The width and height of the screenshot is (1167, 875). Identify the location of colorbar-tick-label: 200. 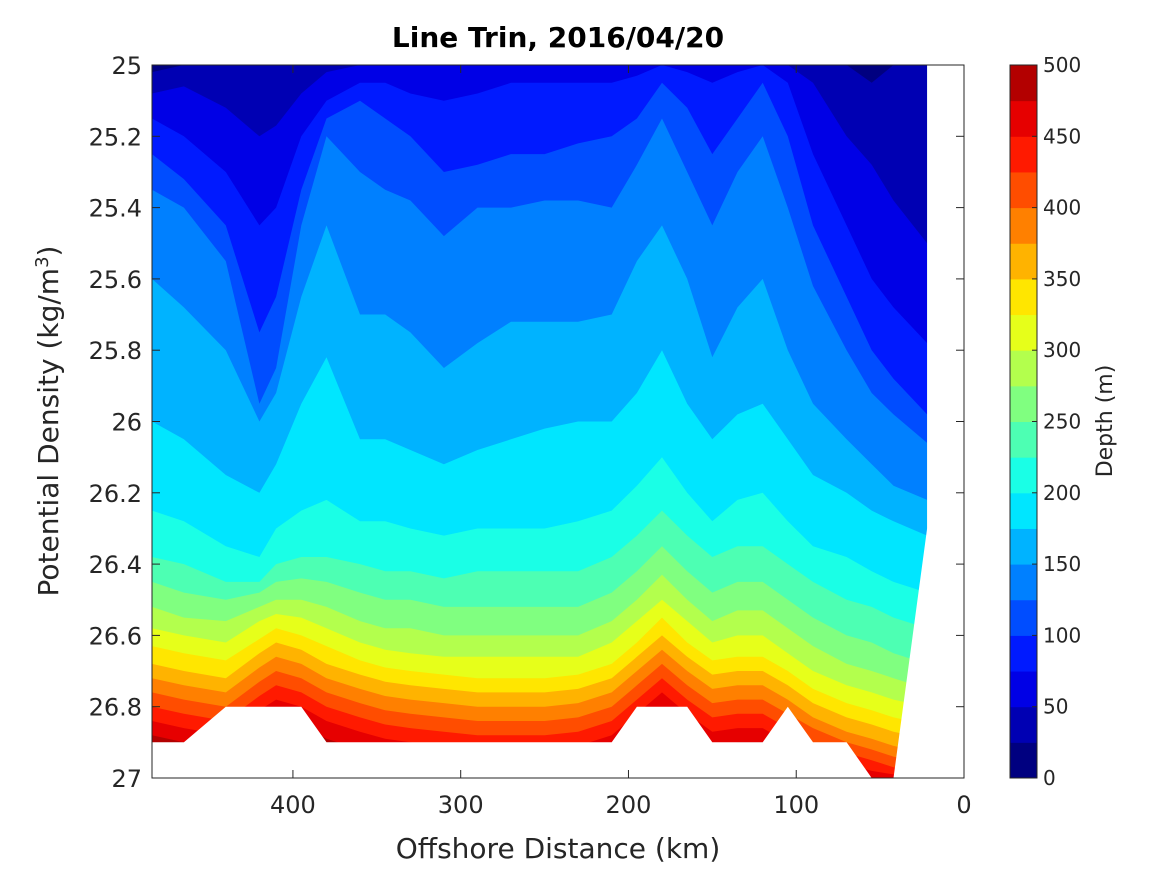
(1062, 493).